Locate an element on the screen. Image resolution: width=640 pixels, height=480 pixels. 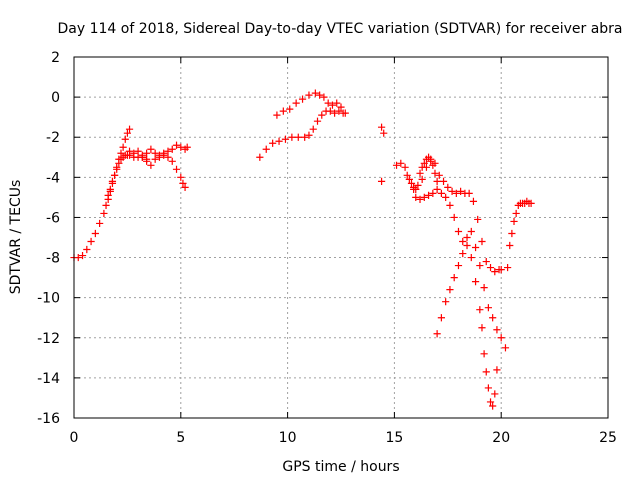
y-tick-label: -4 is located at coordinates (53, 178).